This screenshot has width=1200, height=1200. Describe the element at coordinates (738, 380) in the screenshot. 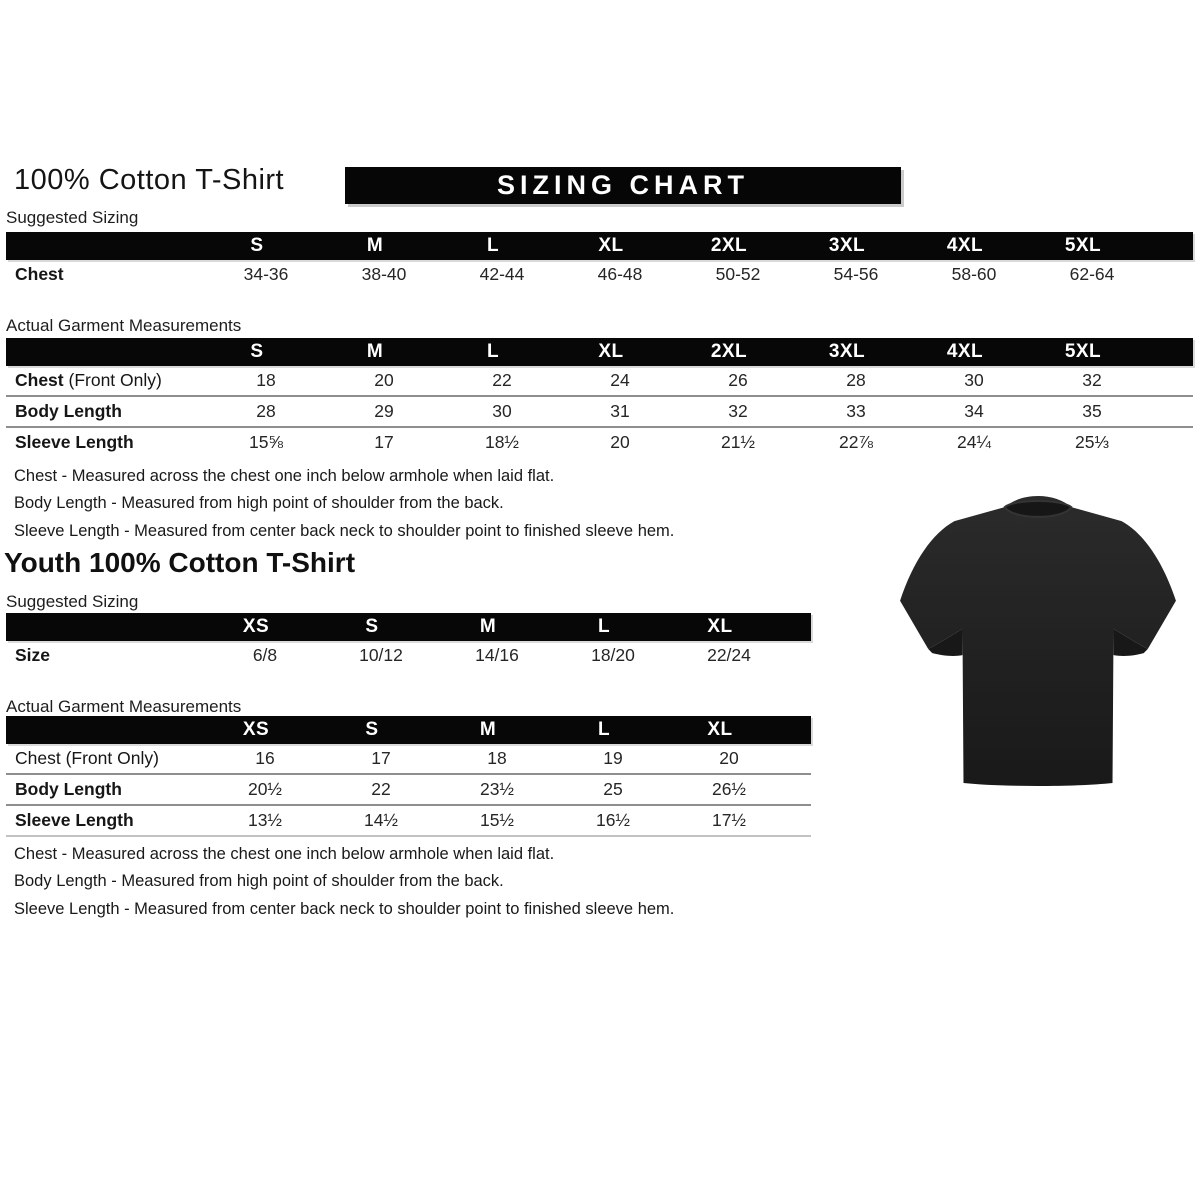

I see `measurement-value: 26` at that location.